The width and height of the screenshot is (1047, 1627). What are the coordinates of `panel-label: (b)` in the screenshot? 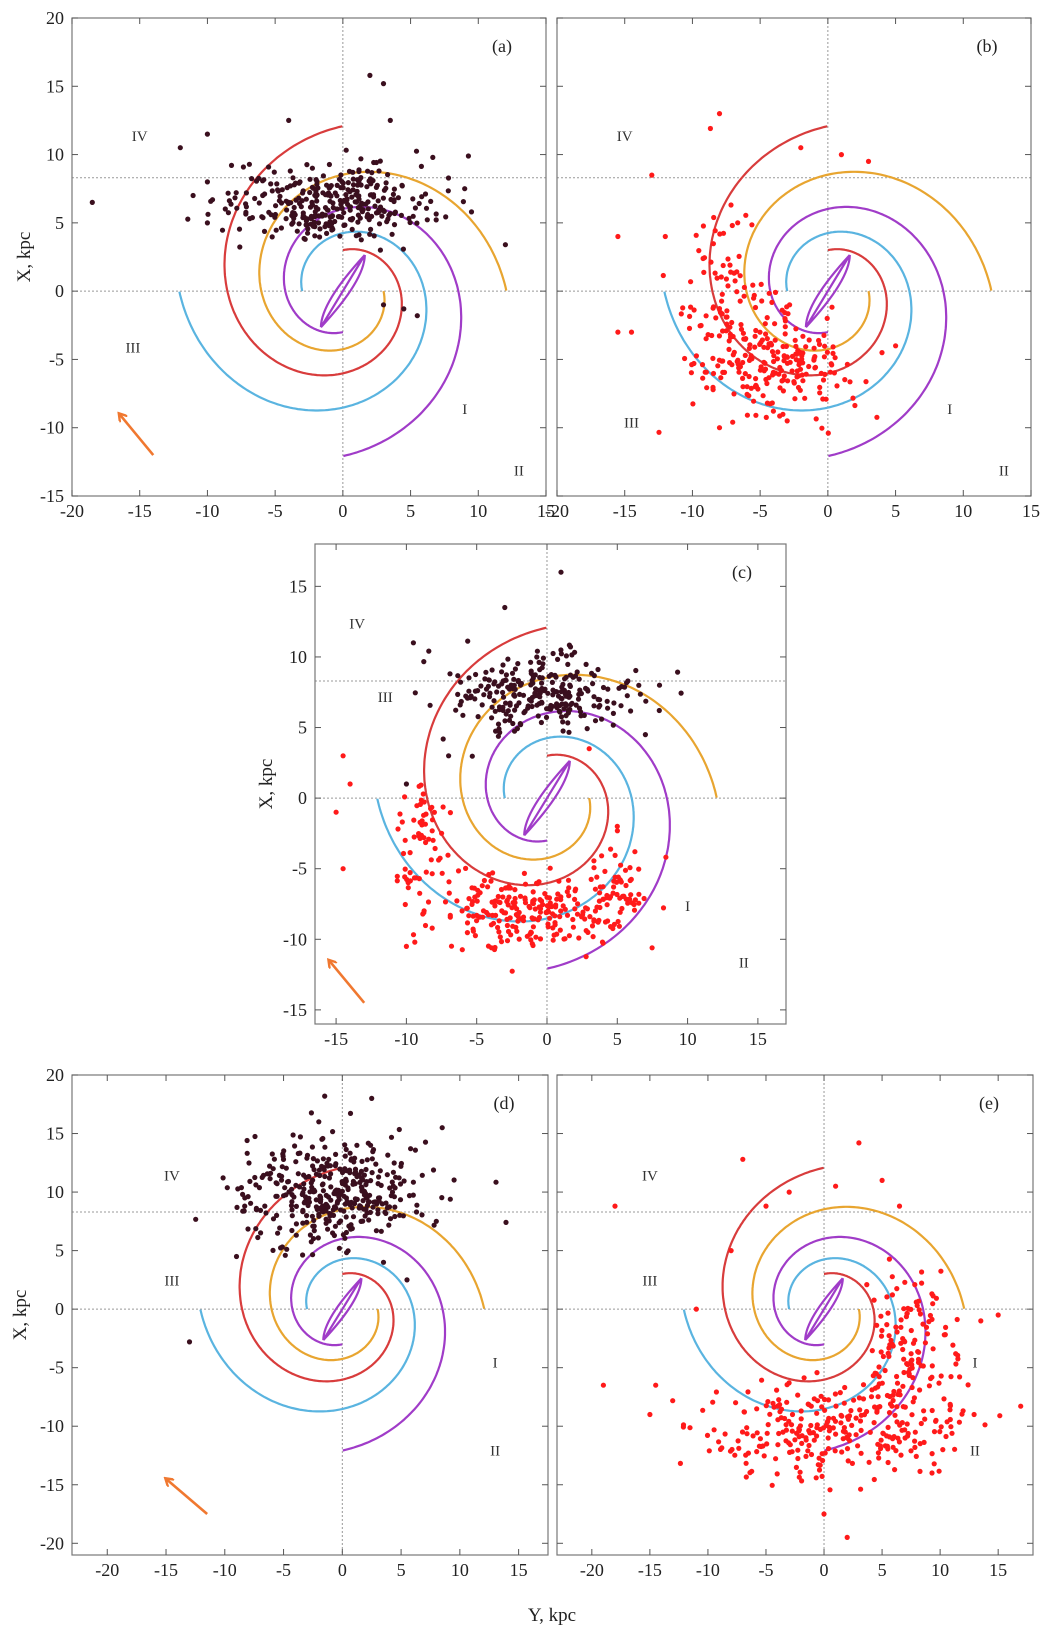 It's located at (987, 46).